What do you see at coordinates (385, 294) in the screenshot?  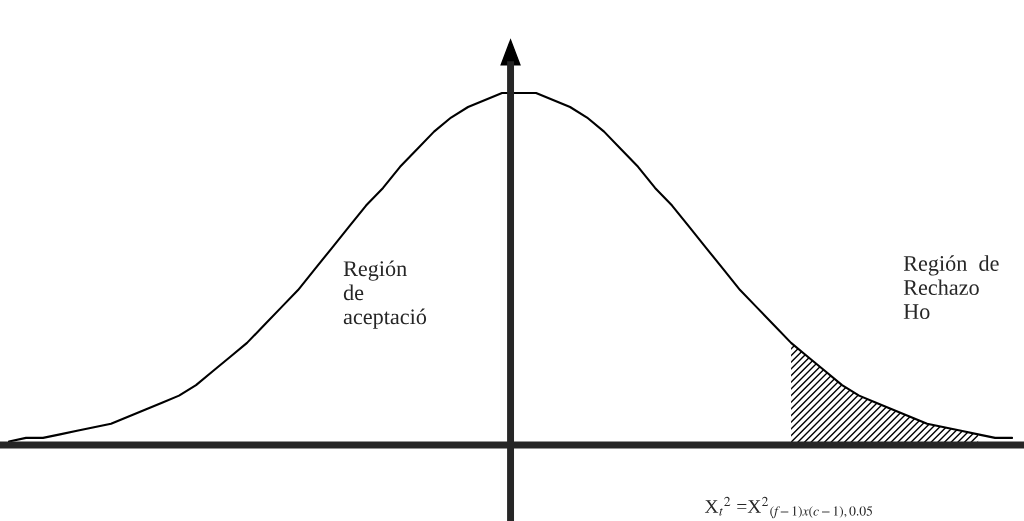 I see `annotation: Región de aceptació` at bounding box center [385, 294].